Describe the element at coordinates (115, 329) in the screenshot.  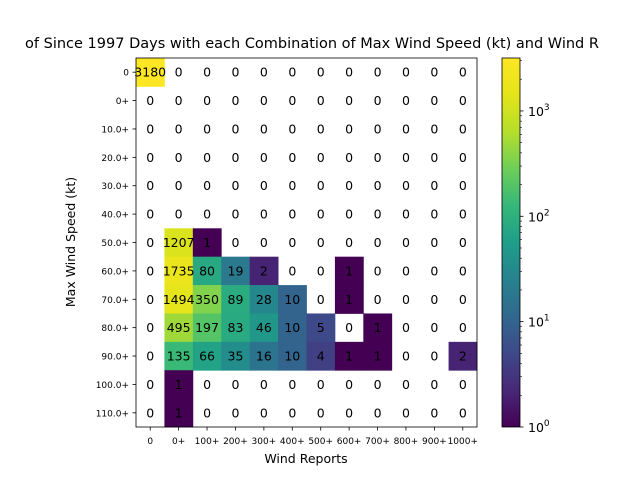
I see `y-tick-label: 80.0+` at that location.